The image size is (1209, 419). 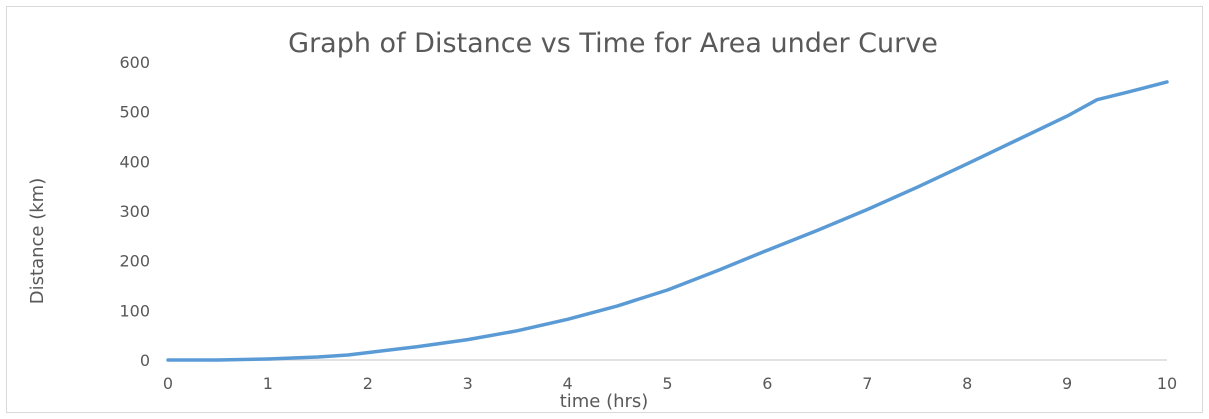 What do you see at coordinates (37, 241) in the screenshot?
I see `y-axis-title: Distance (km)` at bounding box center [37, 241].